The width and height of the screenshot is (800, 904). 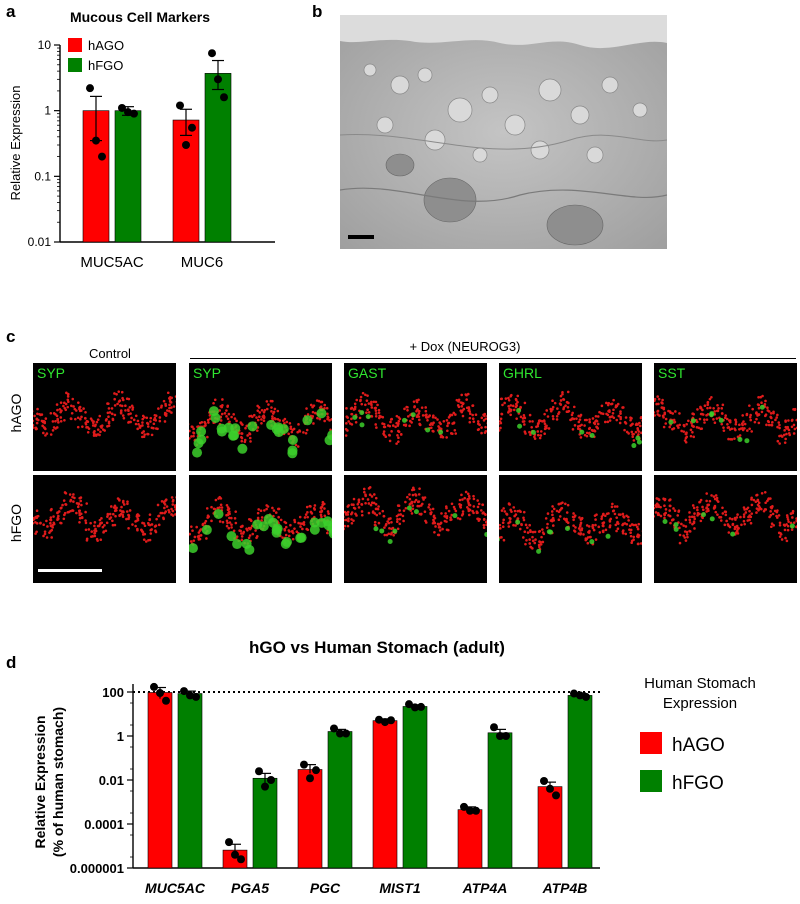 I want to click on chart-d-ytick-label: 1, so click(x=120, y=736).